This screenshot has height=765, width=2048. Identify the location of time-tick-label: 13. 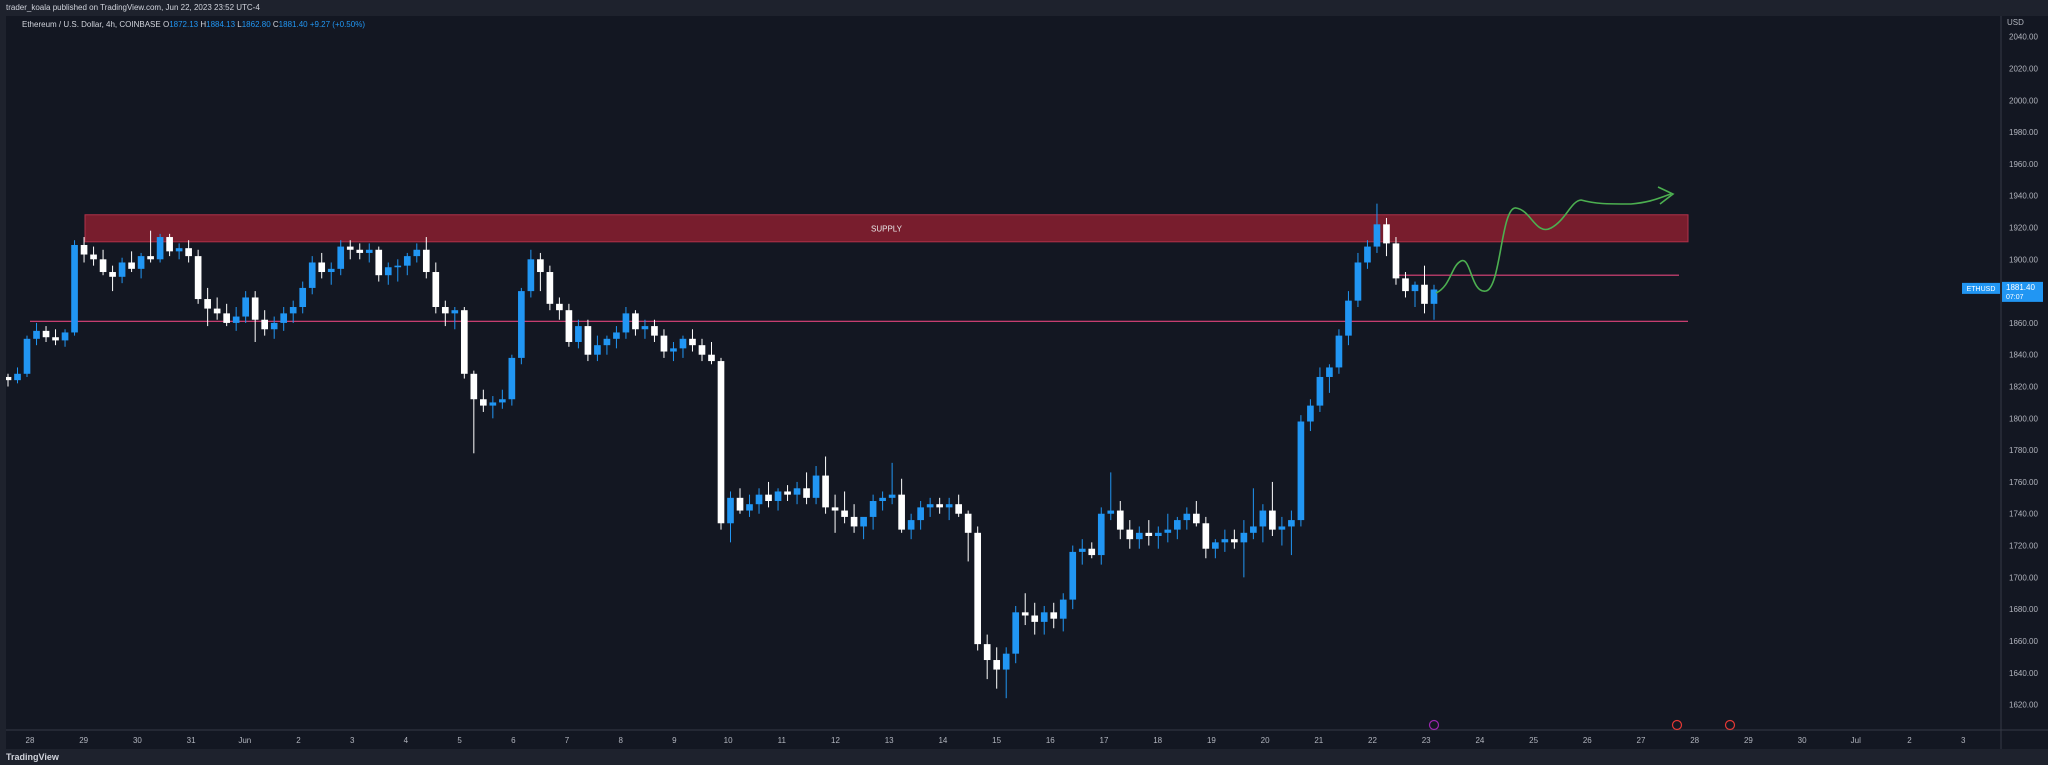
(889, 740).